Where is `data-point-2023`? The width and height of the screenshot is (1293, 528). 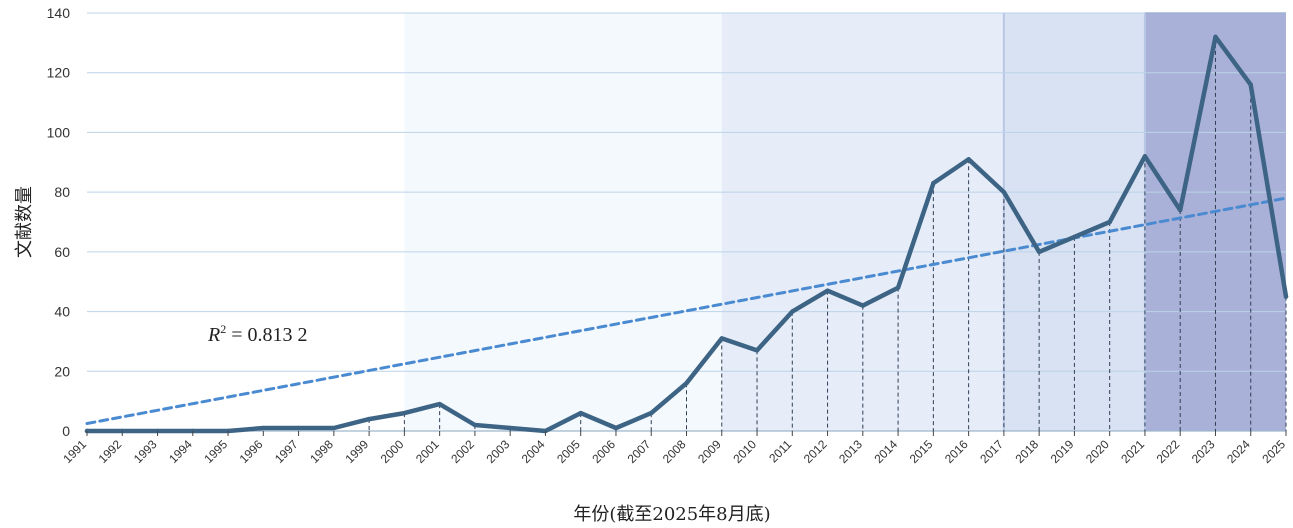
data-point-2023 is located at coordinates (1215, 37).